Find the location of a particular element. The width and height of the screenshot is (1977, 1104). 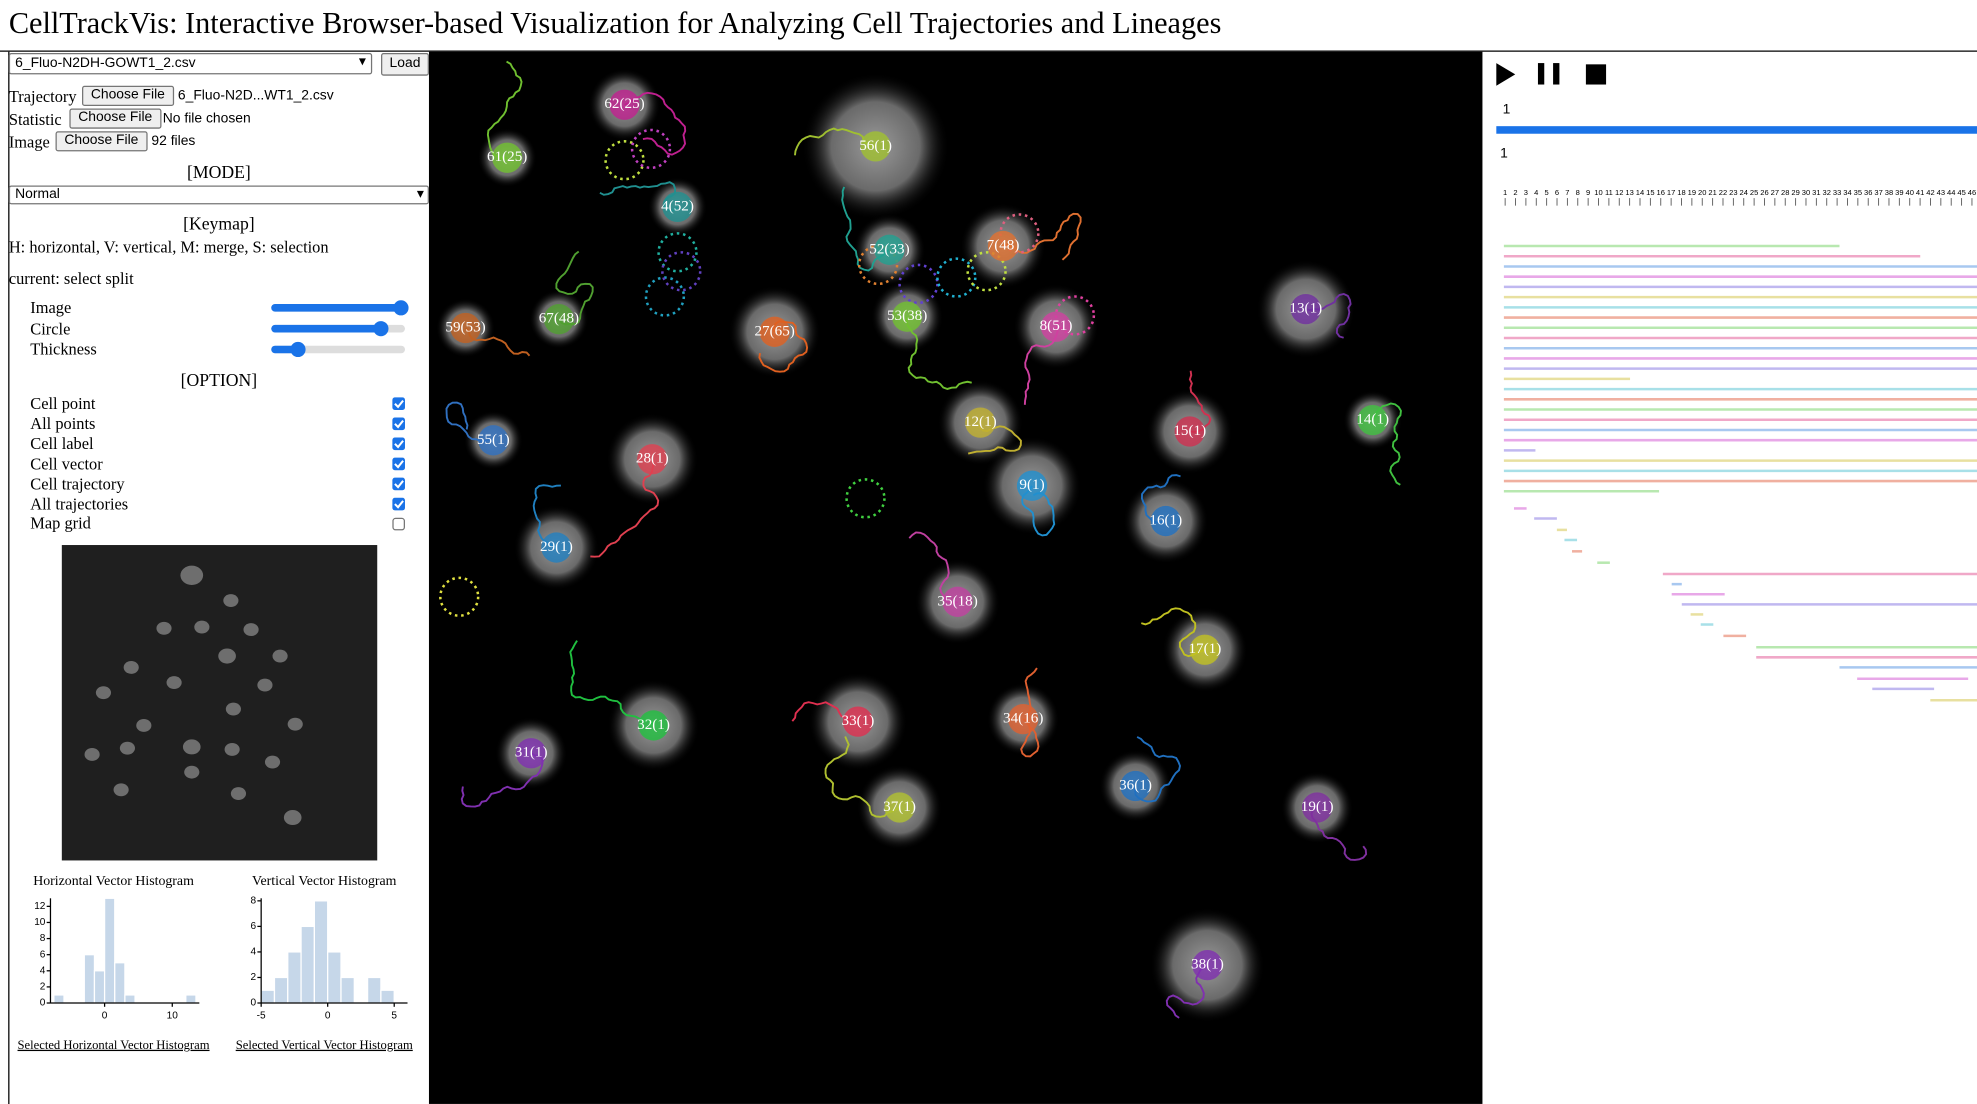

slider-label: Thickness is located at coordinates (63, 349).